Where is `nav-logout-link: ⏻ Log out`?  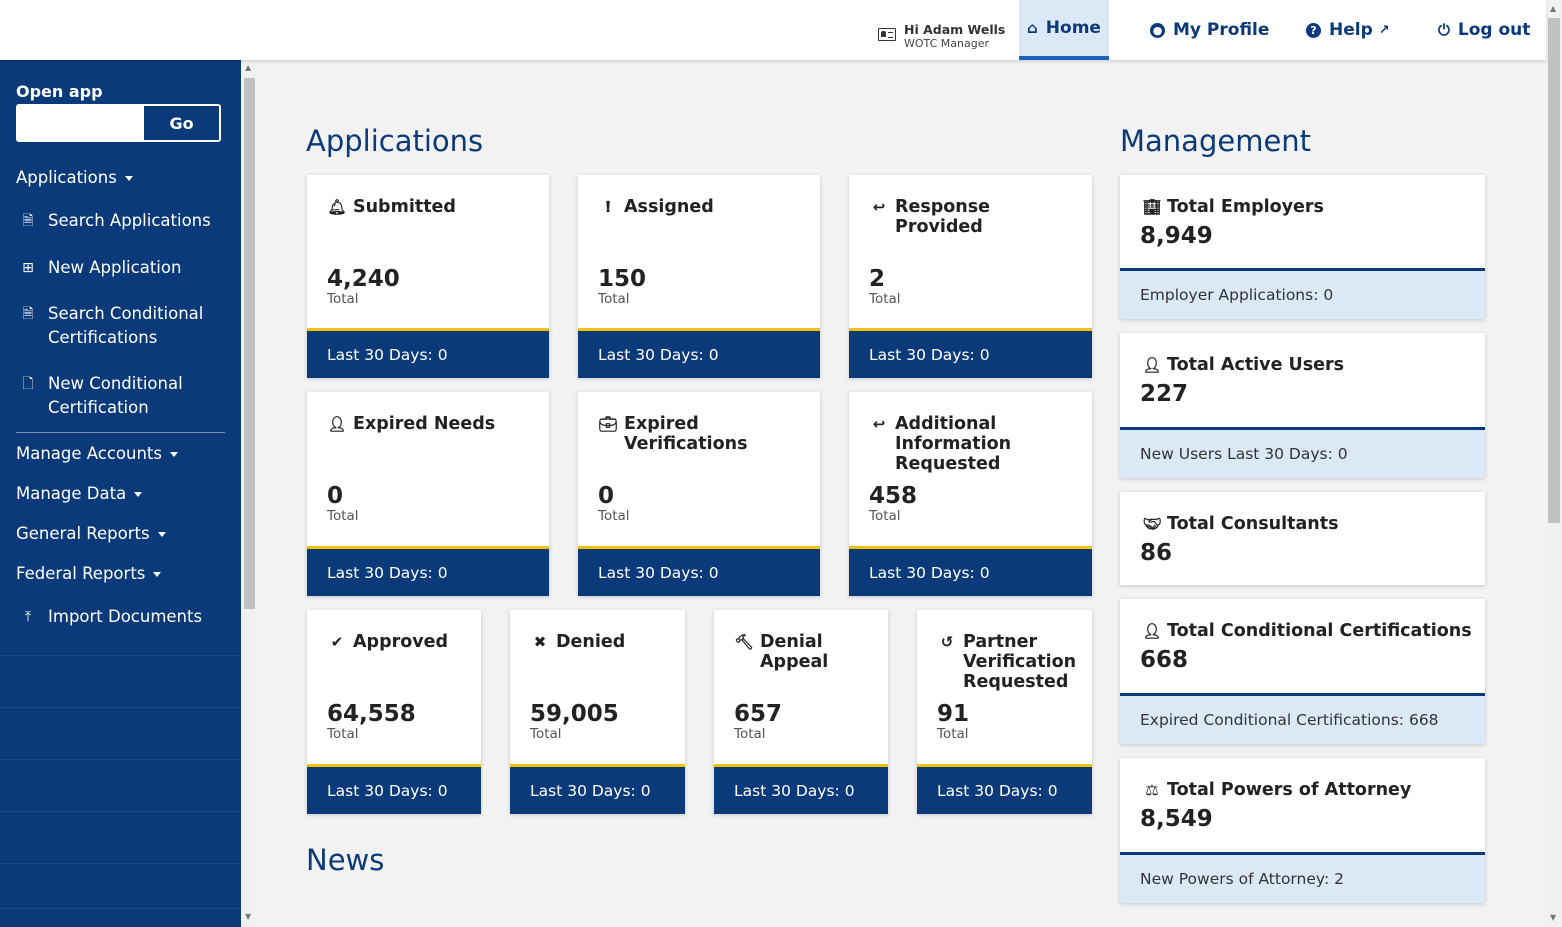
nav-logout-link: ⏻ Log out is located at coordinates (1484, 30).